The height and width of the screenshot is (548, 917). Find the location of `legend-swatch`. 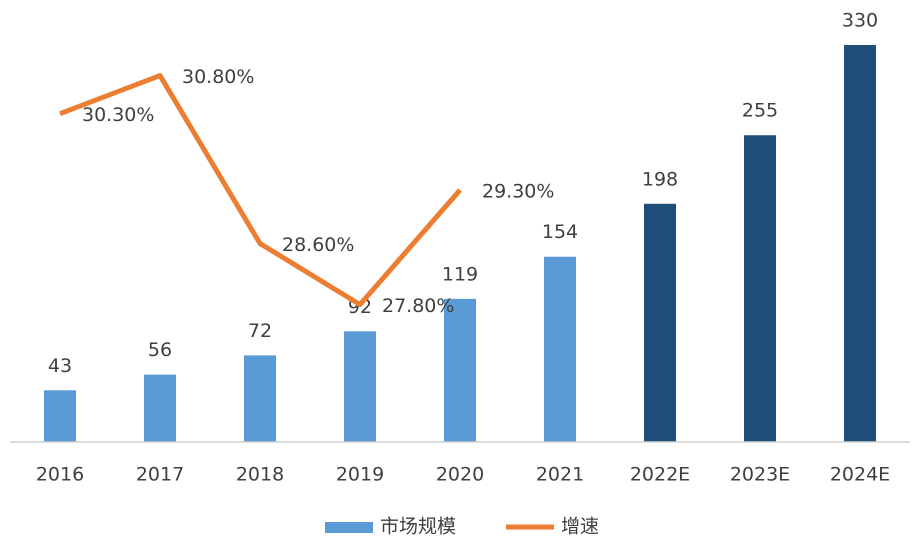

legend-swatch is located at coordinates (349, 527).